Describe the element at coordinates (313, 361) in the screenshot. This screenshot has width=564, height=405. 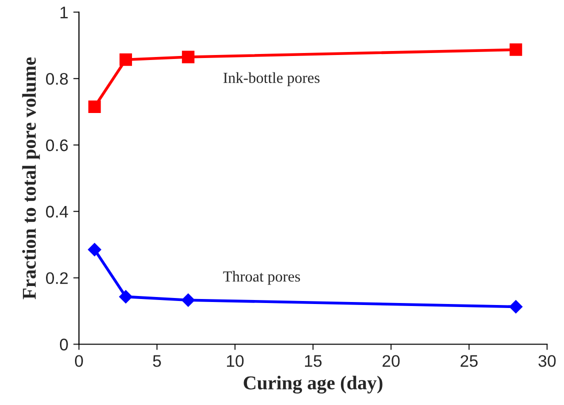
I see `x-tick-label: 15` at that location.